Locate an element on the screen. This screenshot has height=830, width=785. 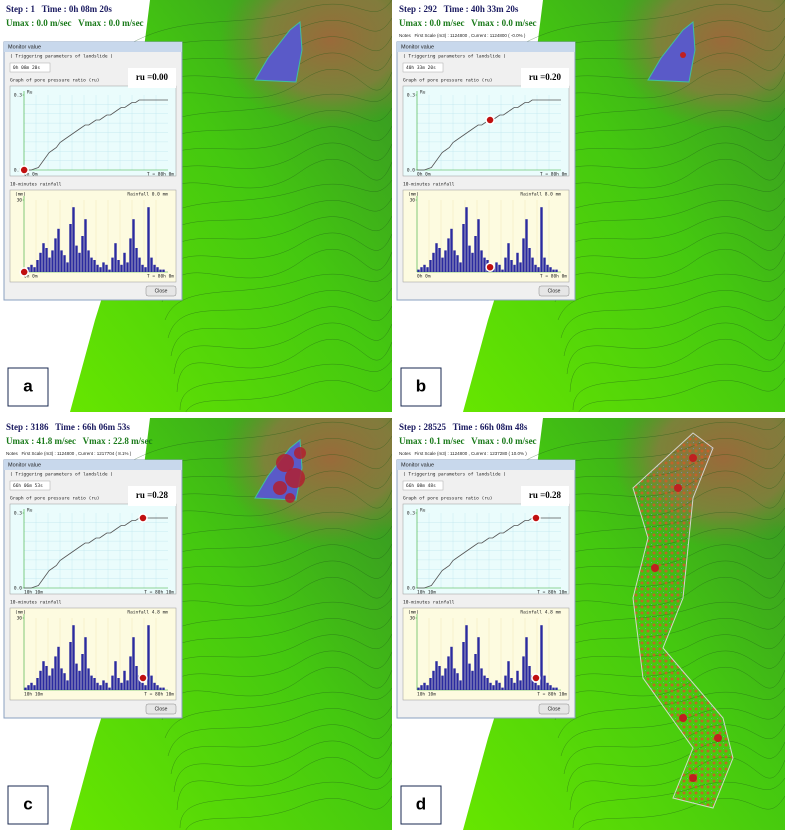
y-tick-label: 30 is located at coordinates (413, 201).